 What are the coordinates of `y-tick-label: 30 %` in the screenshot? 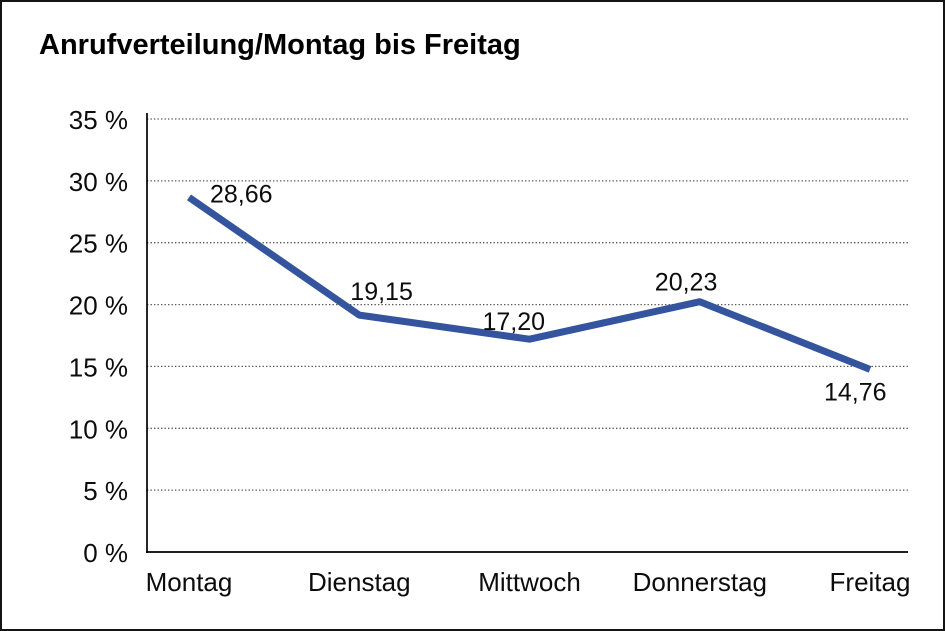 It's located at (98, 182).